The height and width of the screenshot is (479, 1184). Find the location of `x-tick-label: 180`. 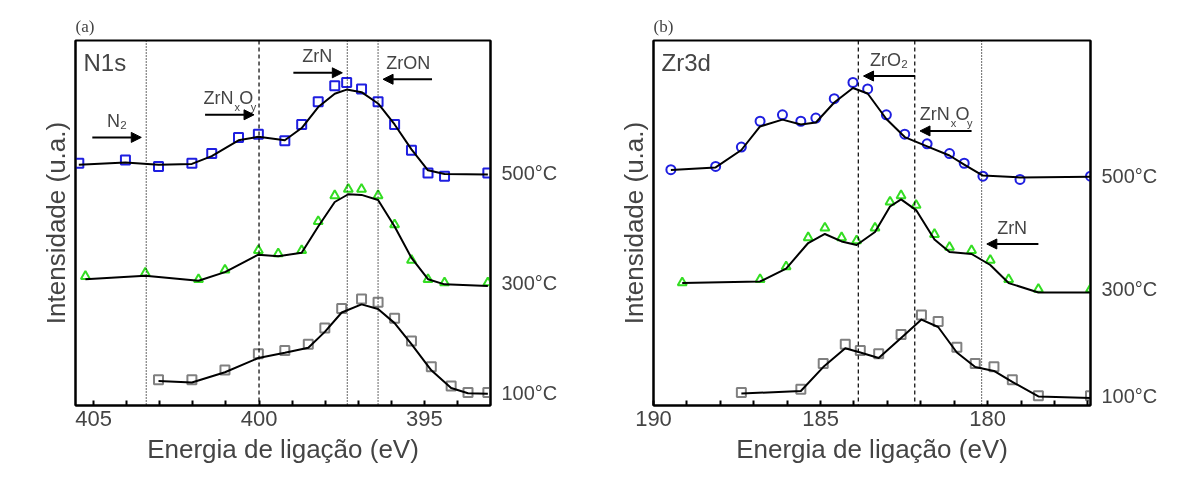

x-tick-label: 180 is located at coordinates (987, 418).